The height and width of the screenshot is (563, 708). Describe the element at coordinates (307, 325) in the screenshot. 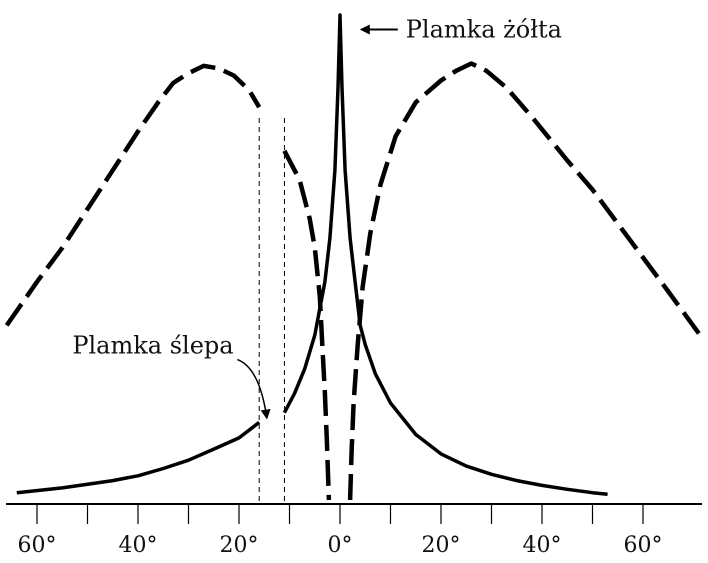

I see `rods-curve-segment` at that location.